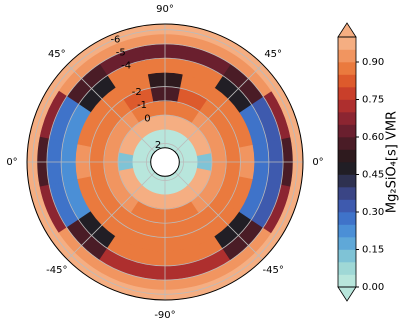 The image size is (407, 325). Describe the element at coordinates (137, 92) in the screenshot. I see `r-tick-label: -2` at that location.